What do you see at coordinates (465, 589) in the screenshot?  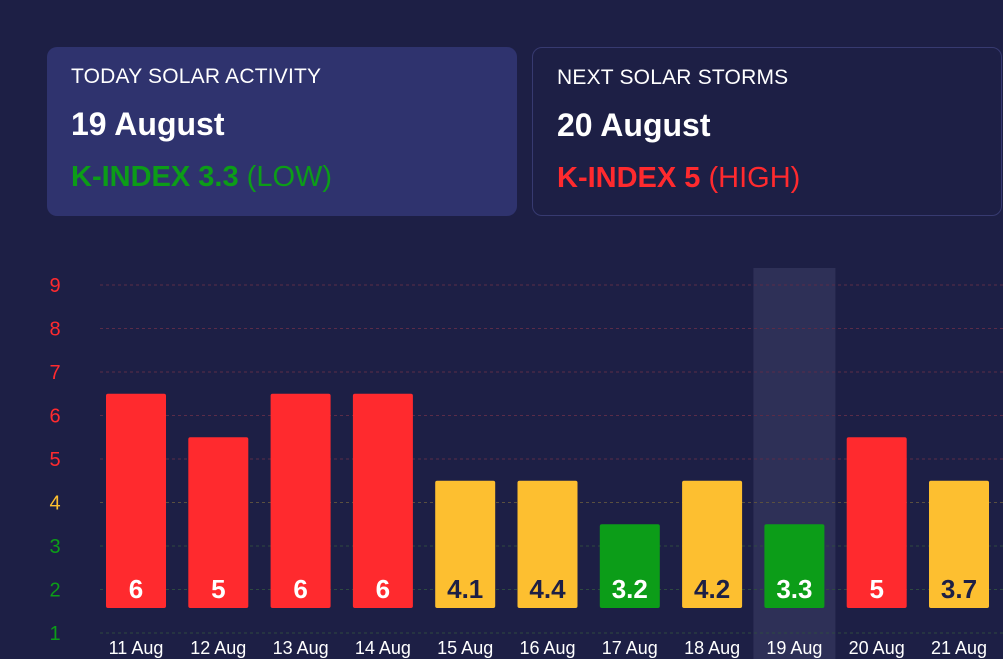 I see `bar-value-label: 4.1` at bounding box center [465, 589].